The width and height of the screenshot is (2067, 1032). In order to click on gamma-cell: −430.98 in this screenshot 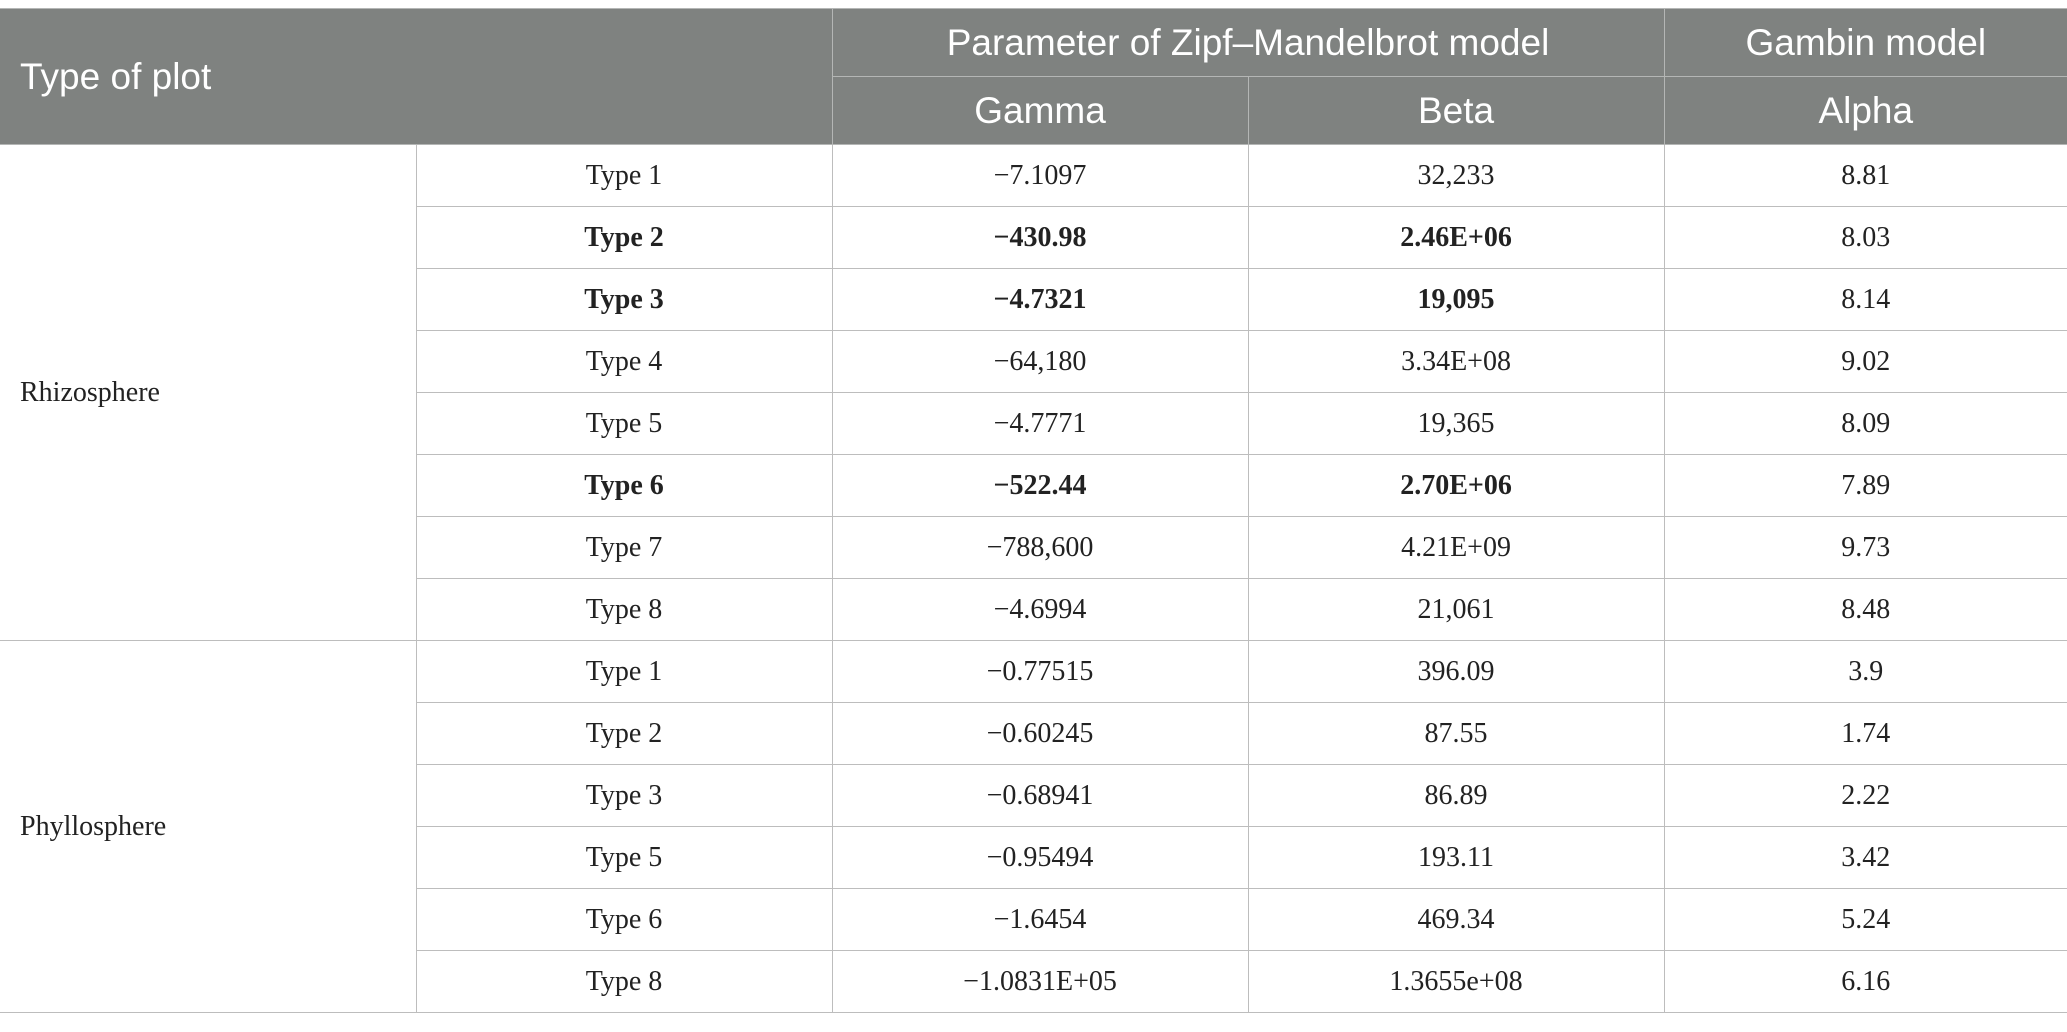, I will do `click(1040, 237)`.